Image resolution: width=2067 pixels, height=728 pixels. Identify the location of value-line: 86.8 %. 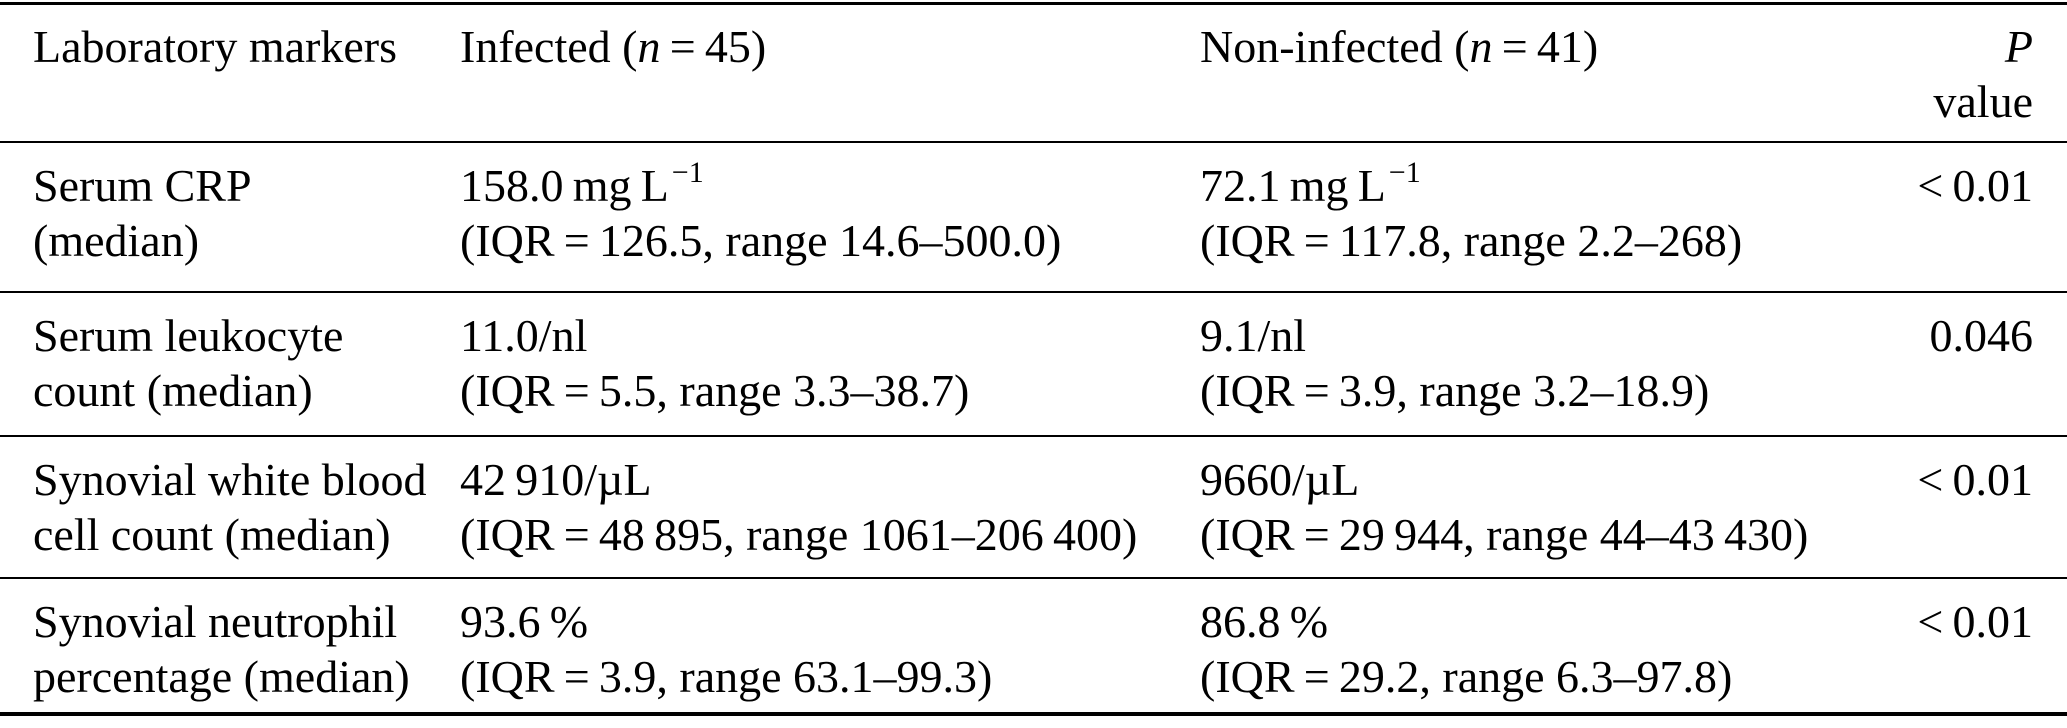
(1520, 621).